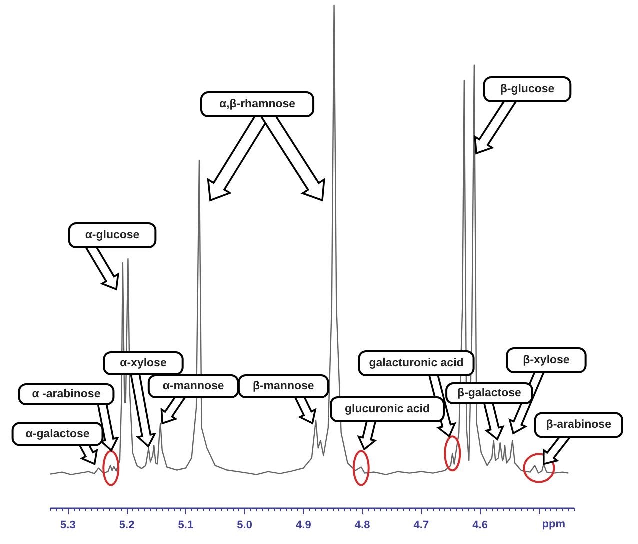  What do you see at coordinates (387, 410) in the screenshot?
I see `annotation: glucuronic acid` at bounding box center [387, 410].